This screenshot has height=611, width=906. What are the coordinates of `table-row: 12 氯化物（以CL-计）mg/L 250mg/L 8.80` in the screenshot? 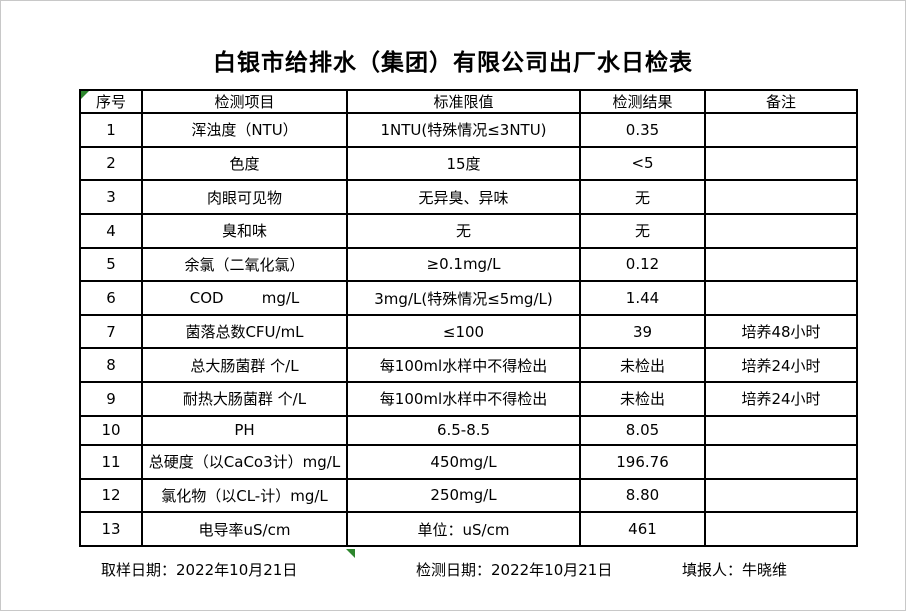 It's located at (468, 495).